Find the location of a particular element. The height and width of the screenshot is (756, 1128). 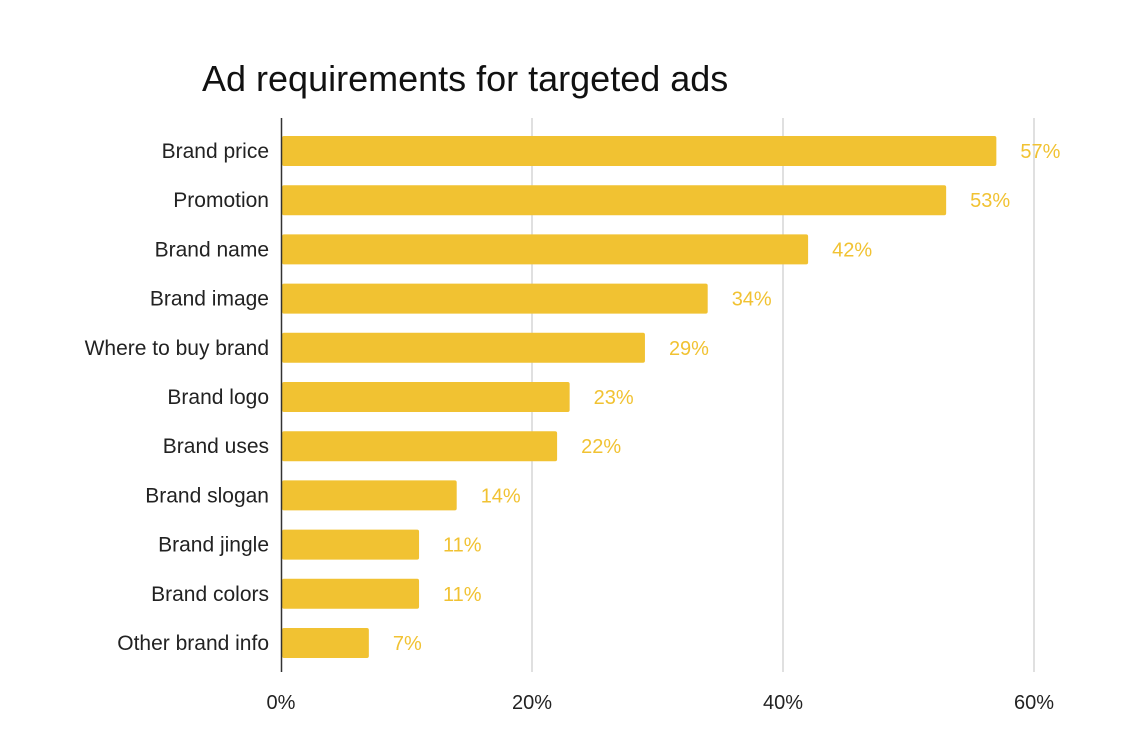

data-label: 42% is located at coordinates (852, 250).